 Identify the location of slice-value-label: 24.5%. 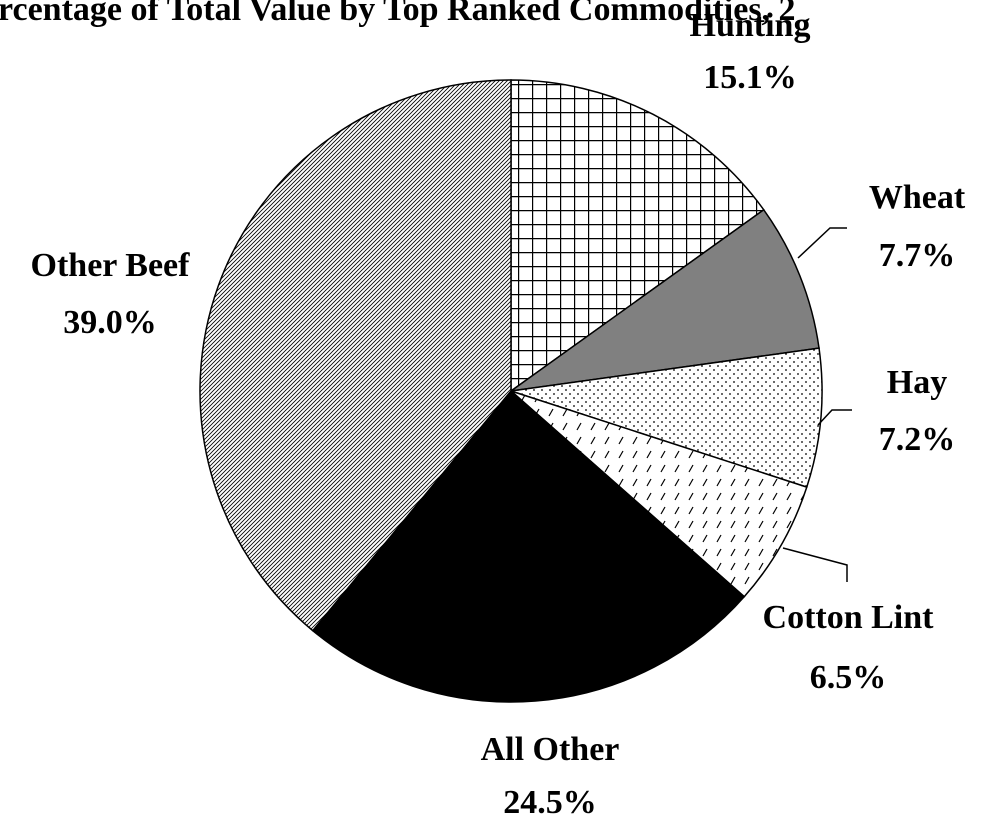
(550, 802).